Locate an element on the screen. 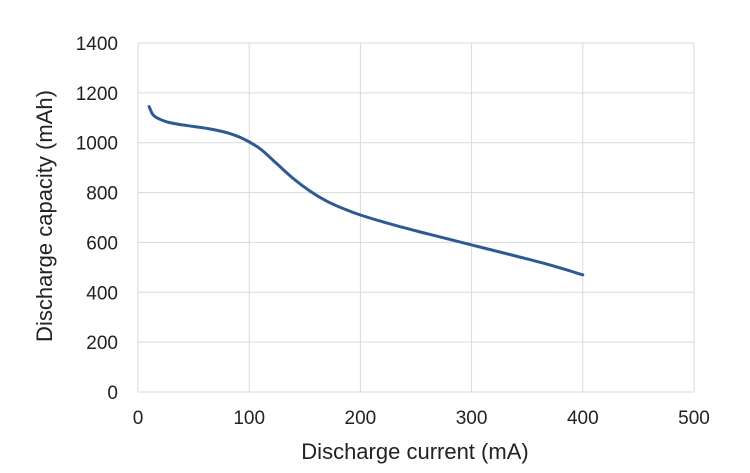  x-tick-label: 0 is located at coordinates (138, 418).